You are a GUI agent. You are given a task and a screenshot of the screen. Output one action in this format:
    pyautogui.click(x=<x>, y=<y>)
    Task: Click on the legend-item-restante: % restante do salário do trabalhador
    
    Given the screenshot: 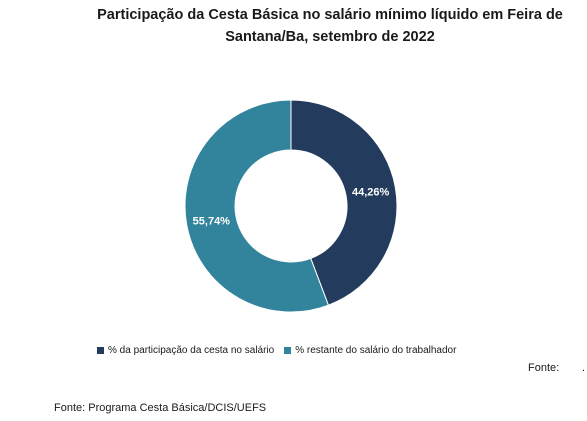 What is the action you would take?
    pyautogui.click(x=370, y=350)
    